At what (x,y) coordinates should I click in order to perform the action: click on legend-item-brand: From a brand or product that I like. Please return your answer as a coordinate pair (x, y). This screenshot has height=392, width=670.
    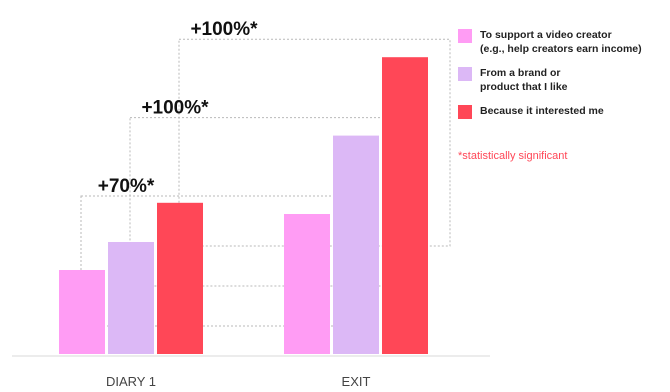
    Looking at the image, I should click on (564, 80).